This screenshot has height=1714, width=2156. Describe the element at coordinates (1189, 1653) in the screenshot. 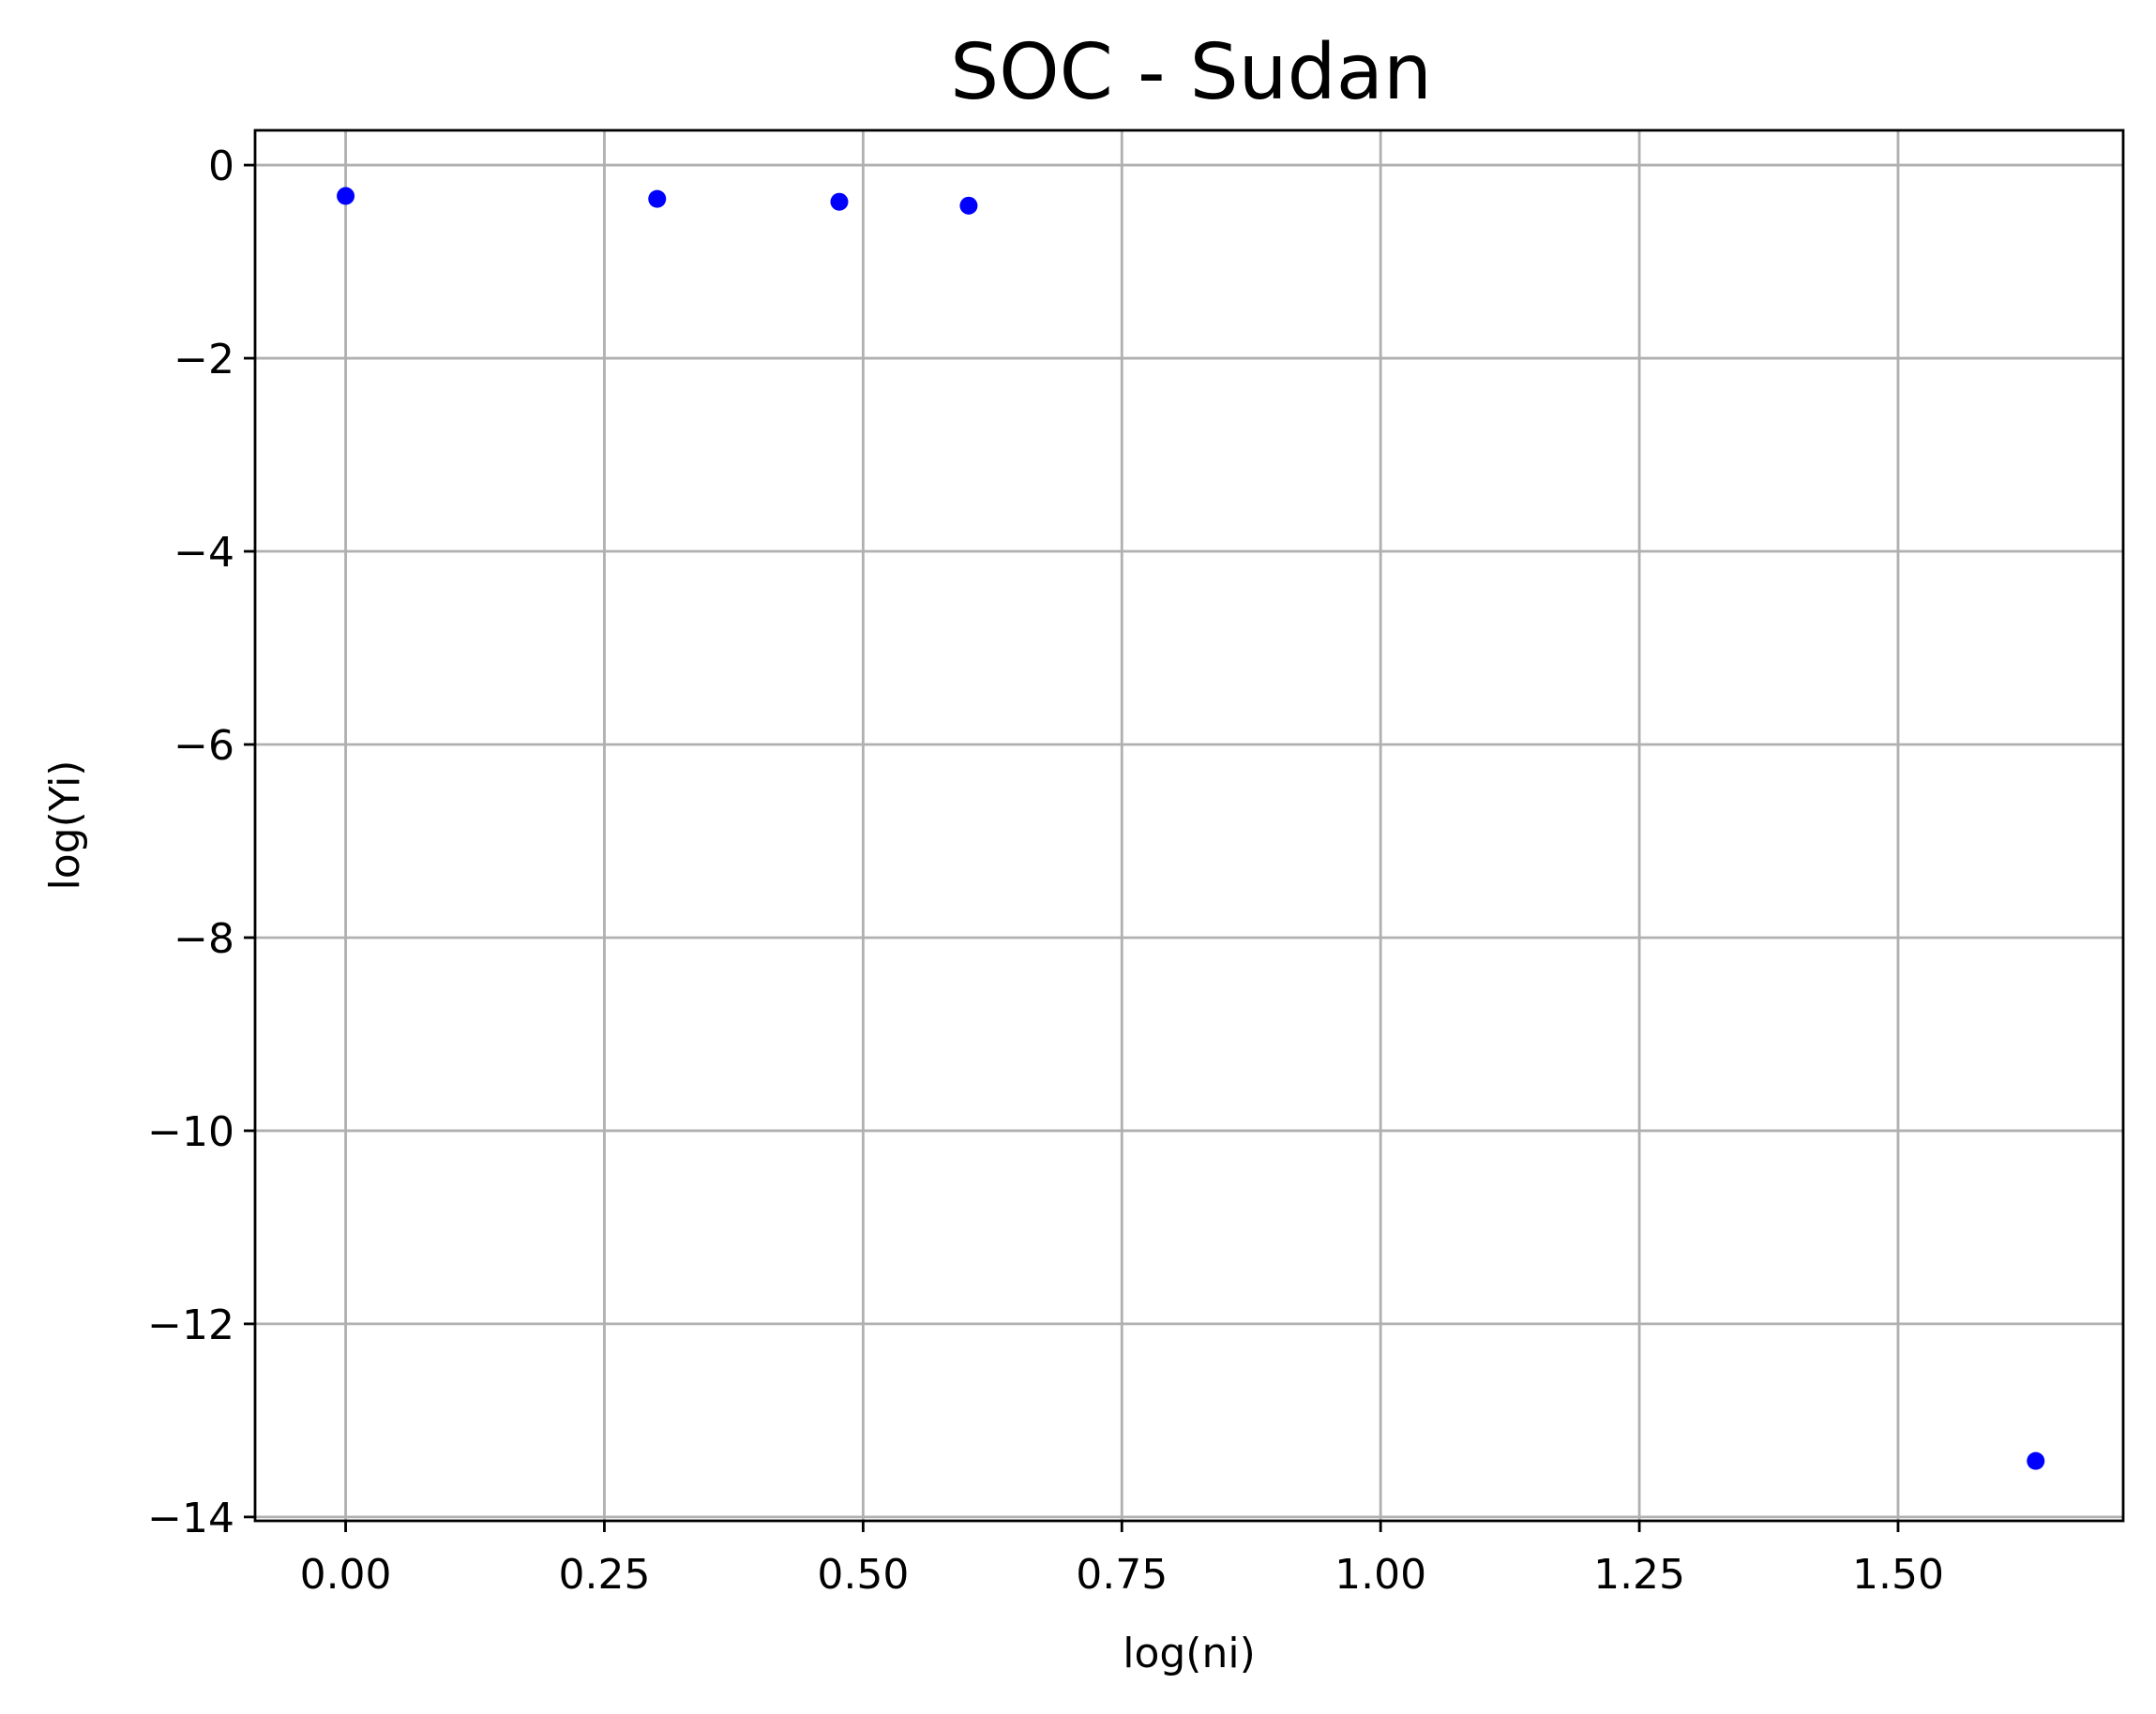

I see `x-axis-label: log(ni)` at that location.